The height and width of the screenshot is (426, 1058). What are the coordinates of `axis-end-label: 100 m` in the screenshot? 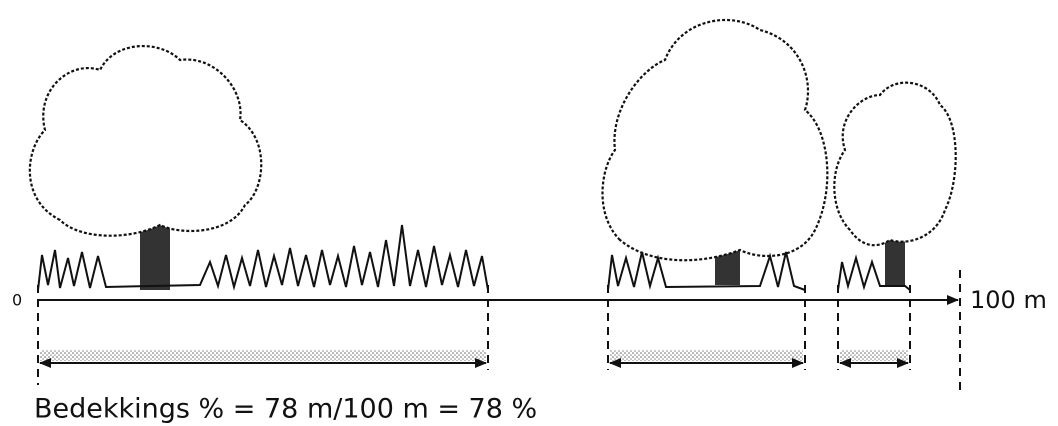 It's located at (1008, 300).